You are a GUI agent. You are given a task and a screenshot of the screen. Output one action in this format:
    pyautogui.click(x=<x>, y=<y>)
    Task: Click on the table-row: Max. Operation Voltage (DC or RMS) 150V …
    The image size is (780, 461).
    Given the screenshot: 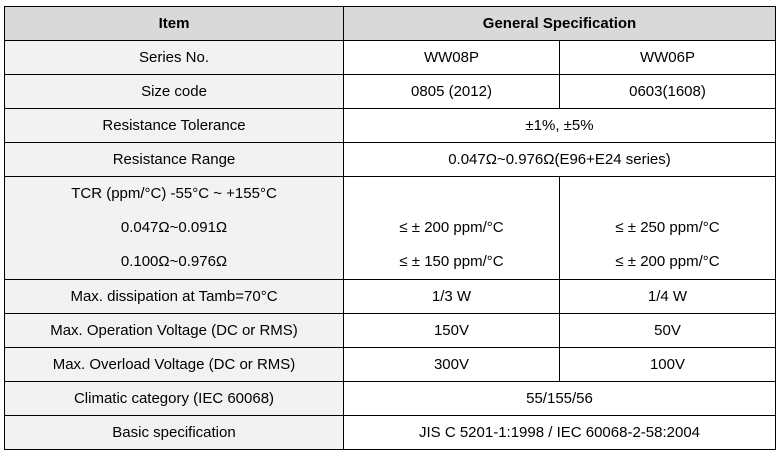 What is the action you would take?
    pyautogui.click(x=390, y=330)
    